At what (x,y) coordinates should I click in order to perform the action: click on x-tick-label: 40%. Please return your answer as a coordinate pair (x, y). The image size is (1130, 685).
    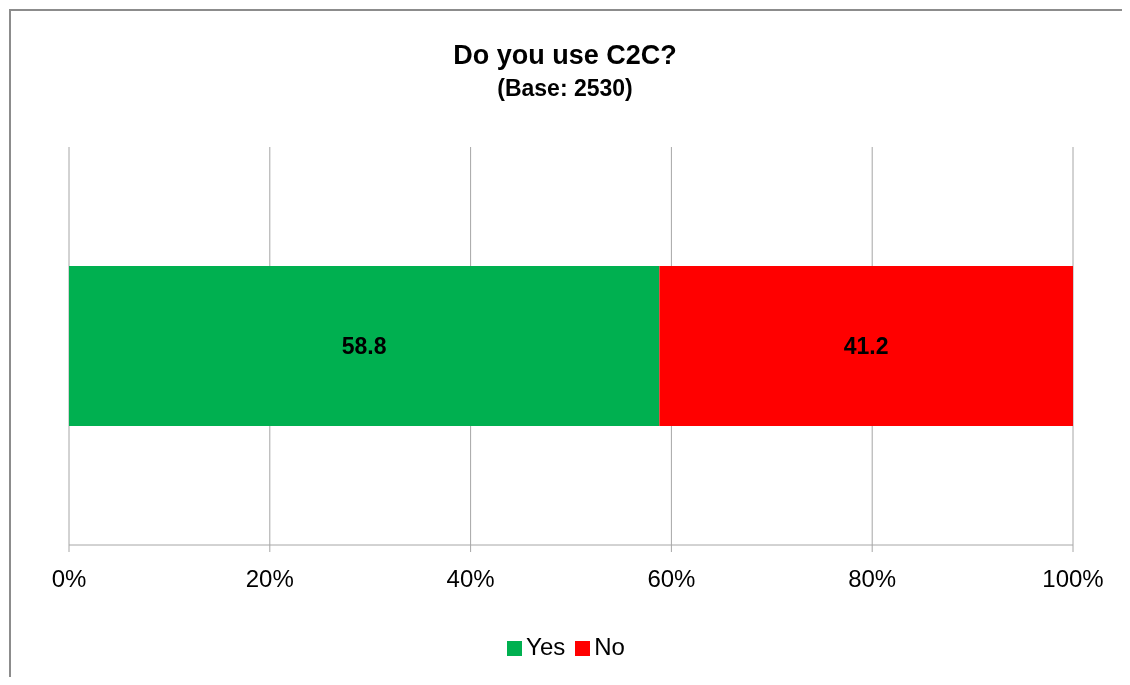
    Looking at the image, I should click on (470, 579).